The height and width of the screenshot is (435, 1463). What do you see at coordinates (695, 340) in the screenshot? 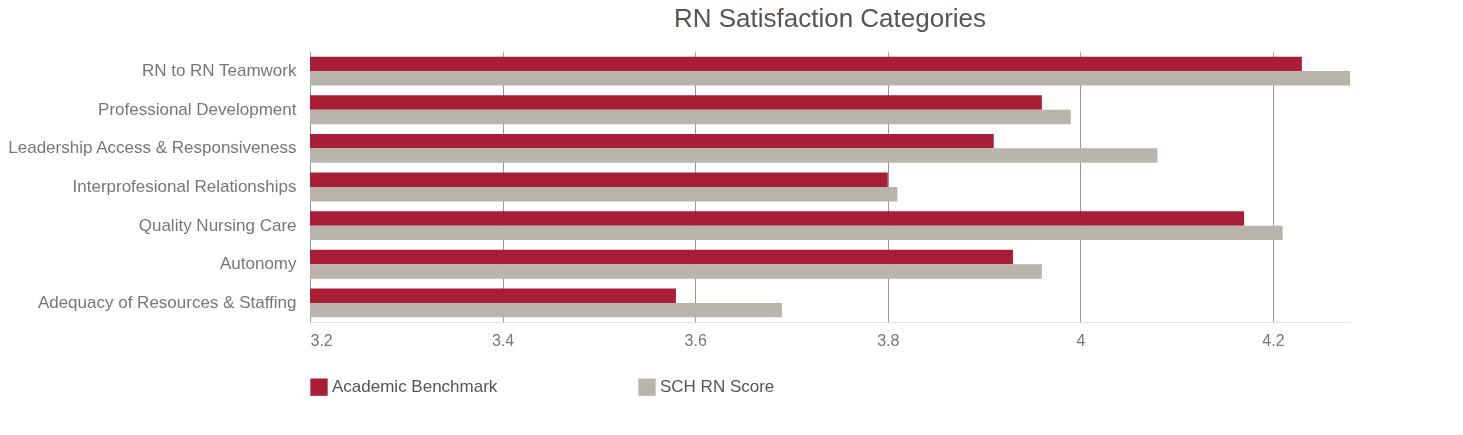
I see `x-tick-label: 3.6` at bounding box center [695, 340].